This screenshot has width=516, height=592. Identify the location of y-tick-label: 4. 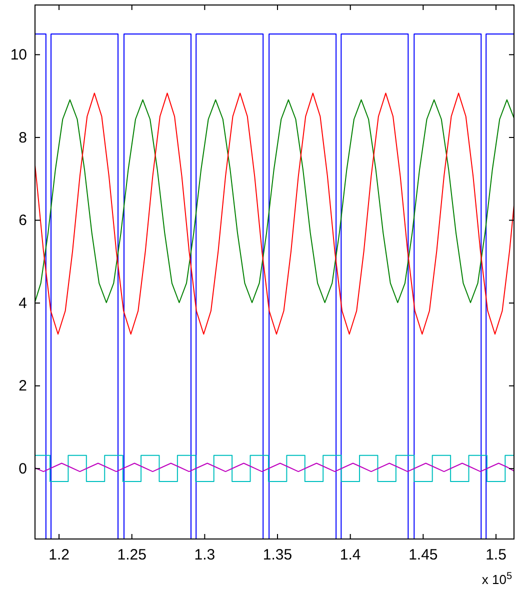
(22, 303).